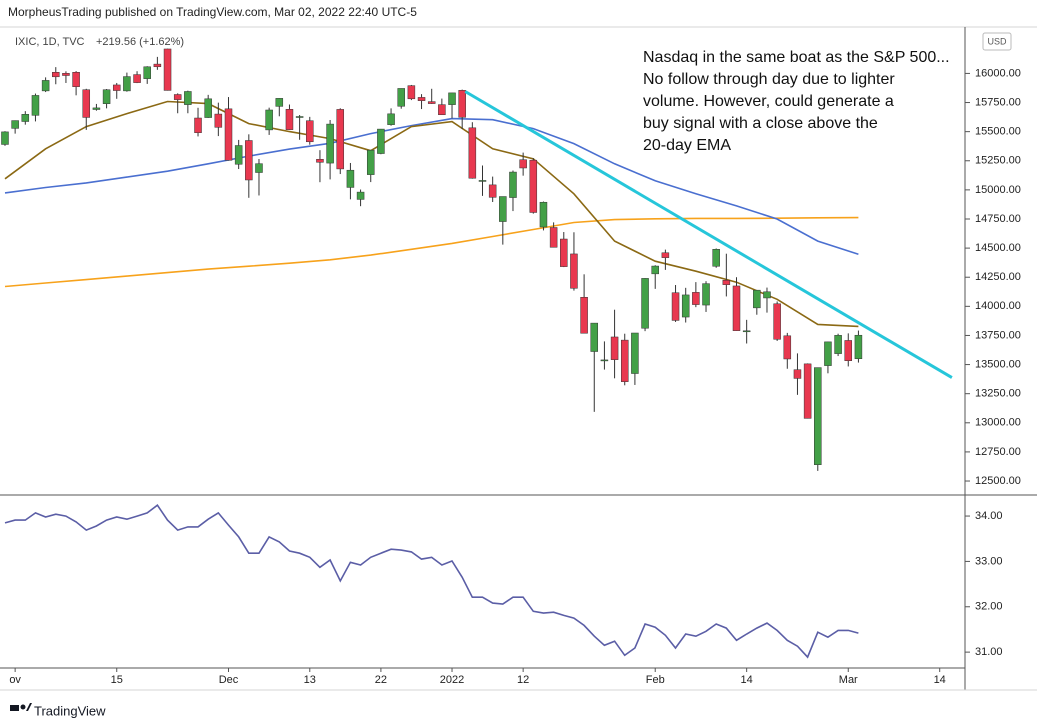 The height and width of the screenshot is (728, 1037). I want to click on y-tick-label: 34.00, so click(989, 516).